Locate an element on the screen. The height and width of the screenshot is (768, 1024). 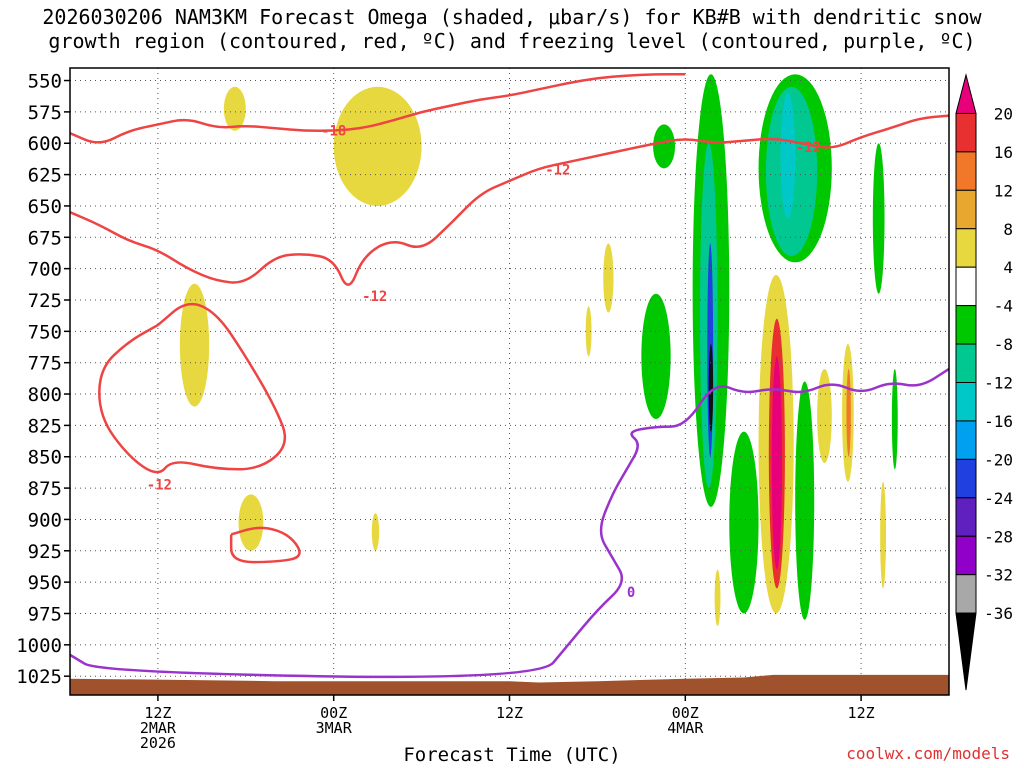
y-tick-label-1000: 1000 is located at coordinates (39, 646).